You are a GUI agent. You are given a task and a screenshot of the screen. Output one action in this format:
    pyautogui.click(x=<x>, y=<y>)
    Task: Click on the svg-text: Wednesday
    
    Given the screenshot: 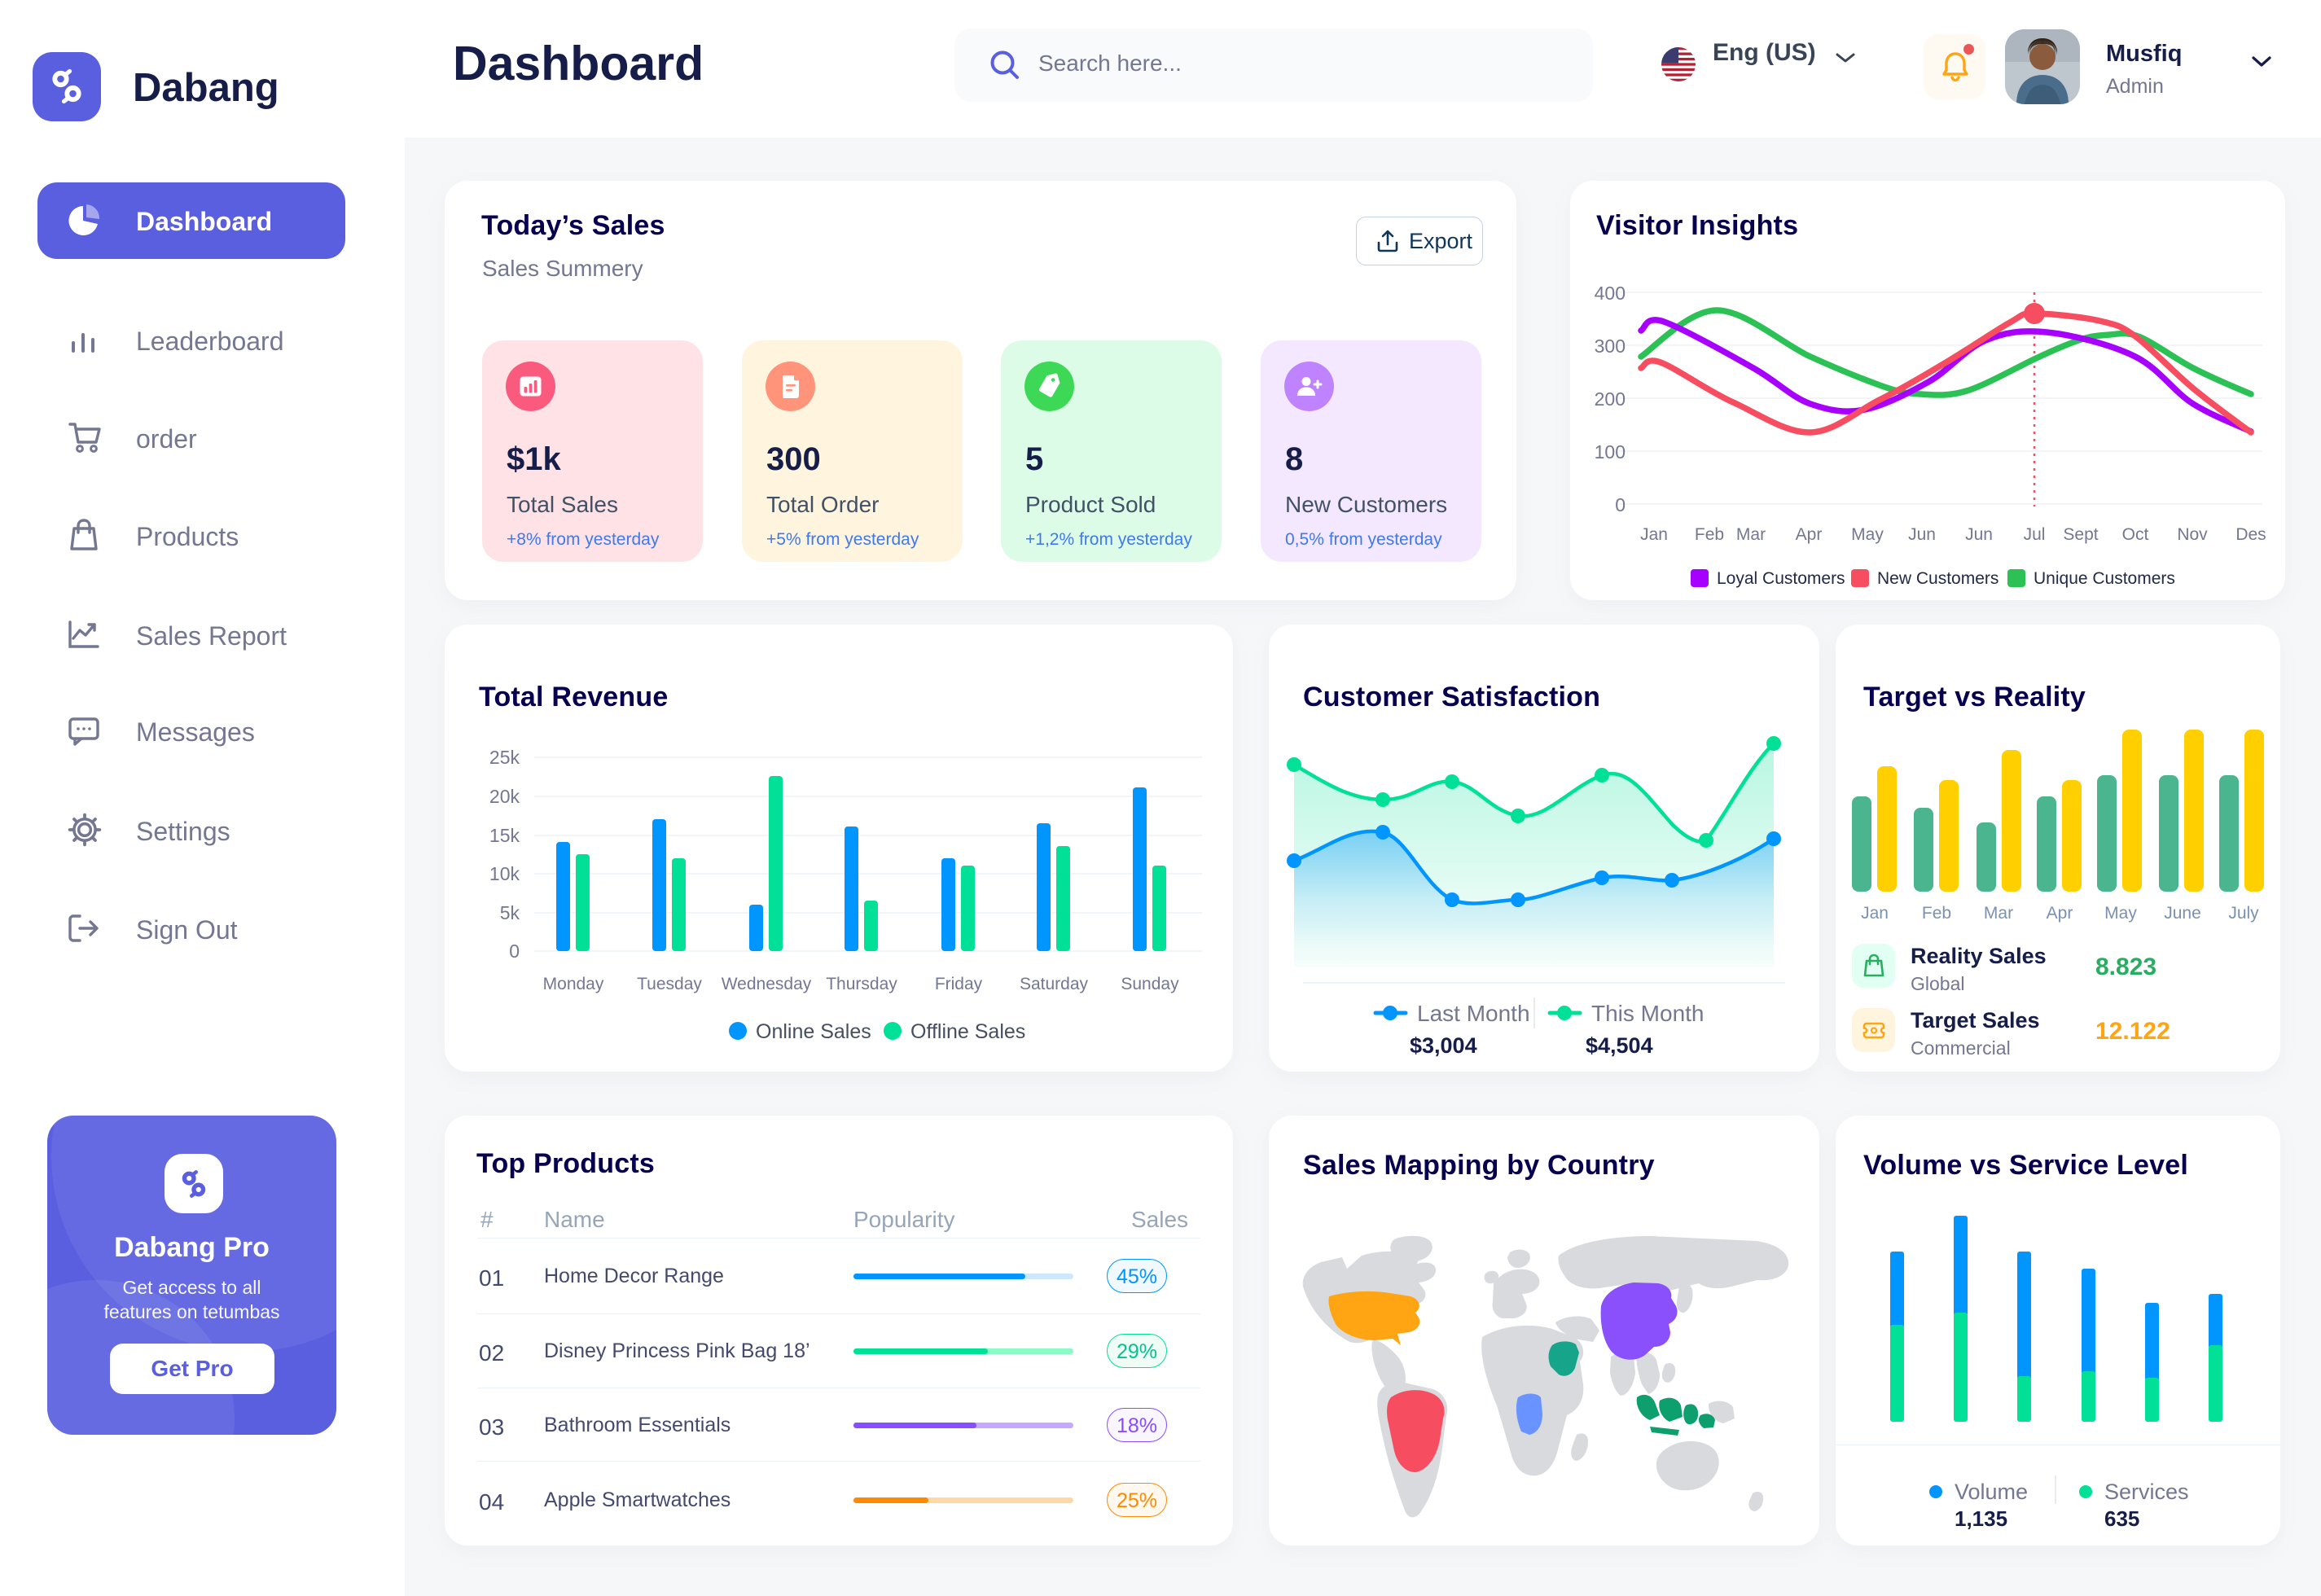 What is the action you would take?
    pyautogui.click(x=767, y=984)
    